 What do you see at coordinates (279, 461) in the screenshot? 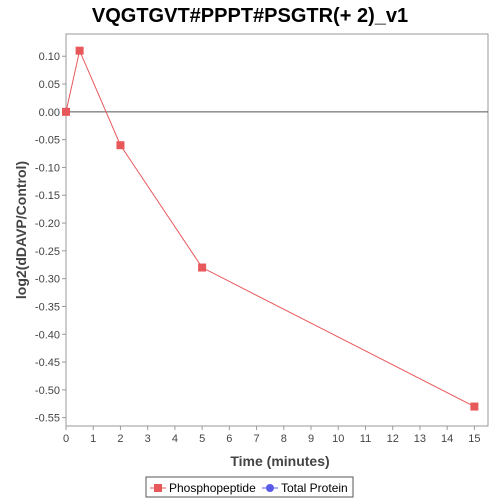
I see `x-axis-label: Time (minutes)` at bounding box center [279, 461].